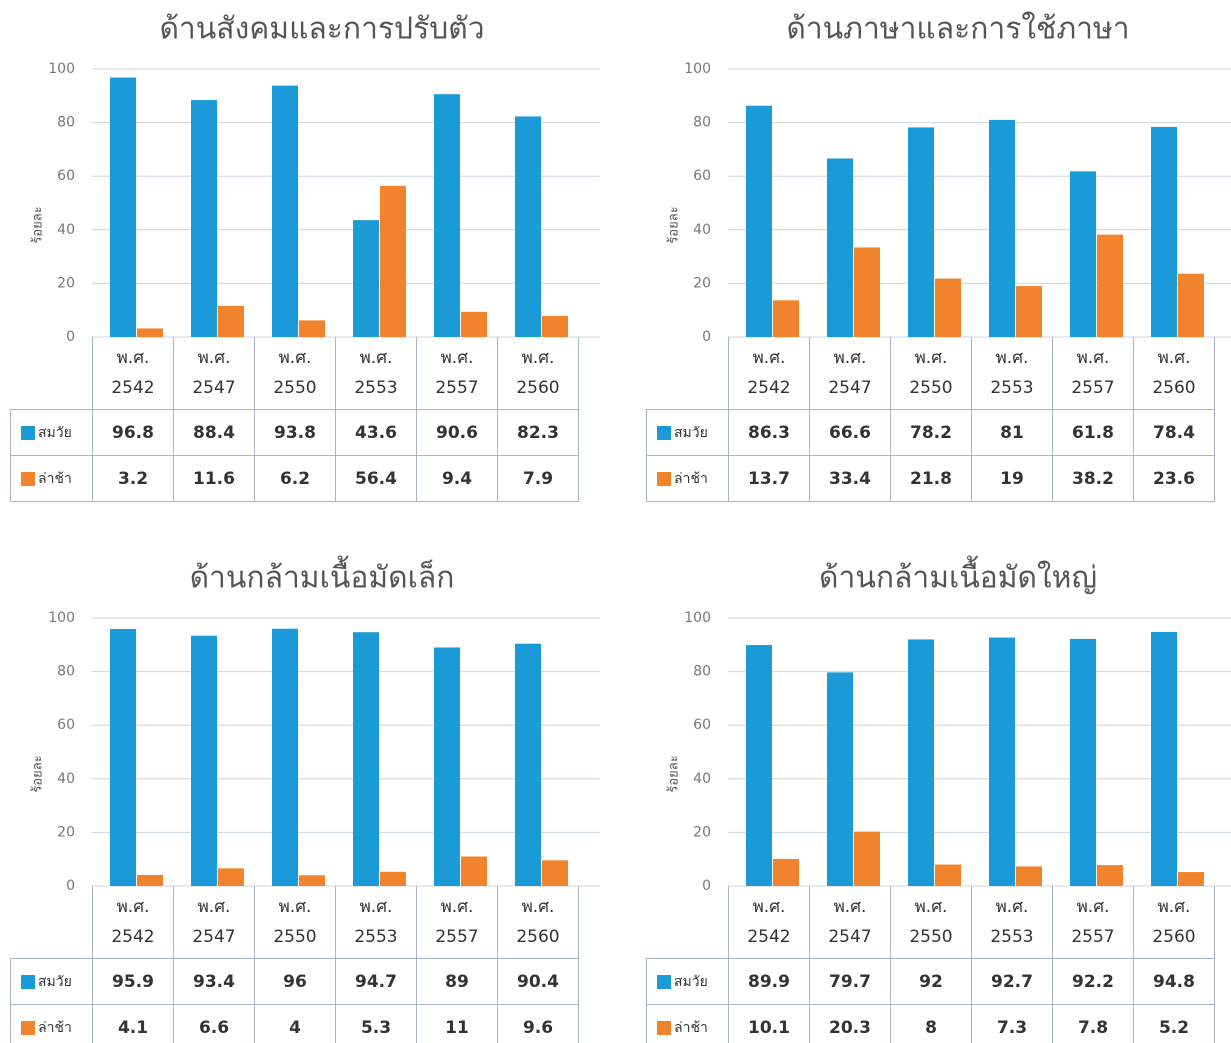 This screenshot has width=1231, height=1043. What do you see at coordinates (1174, 432) in the screenshot?
I see `value-cell: 78.4` at bounding box center [1174, 432].